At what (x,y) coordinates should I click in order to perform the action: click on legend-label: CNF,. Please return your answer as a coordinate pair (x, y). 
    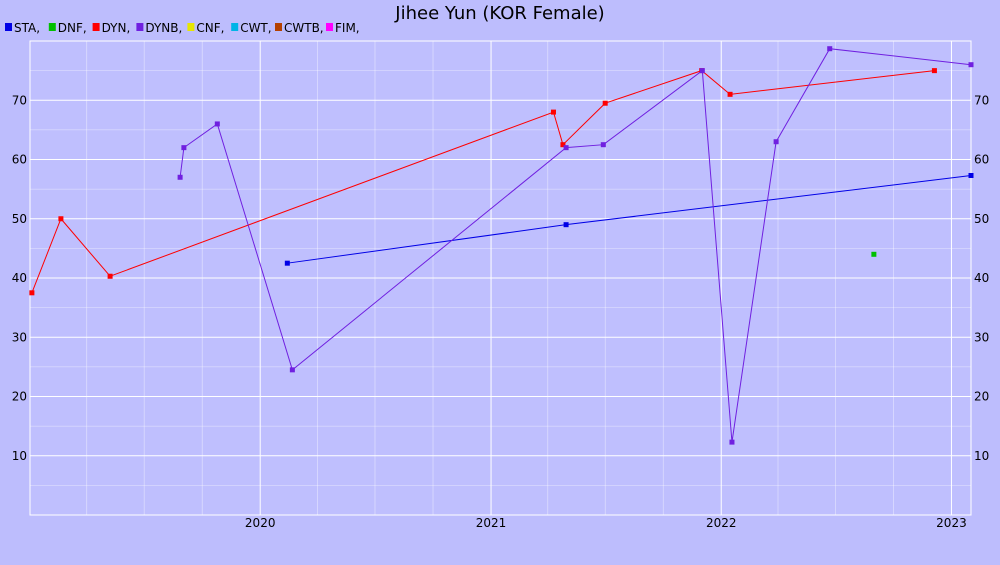
    Looking at the image, I should click on (210, 28).